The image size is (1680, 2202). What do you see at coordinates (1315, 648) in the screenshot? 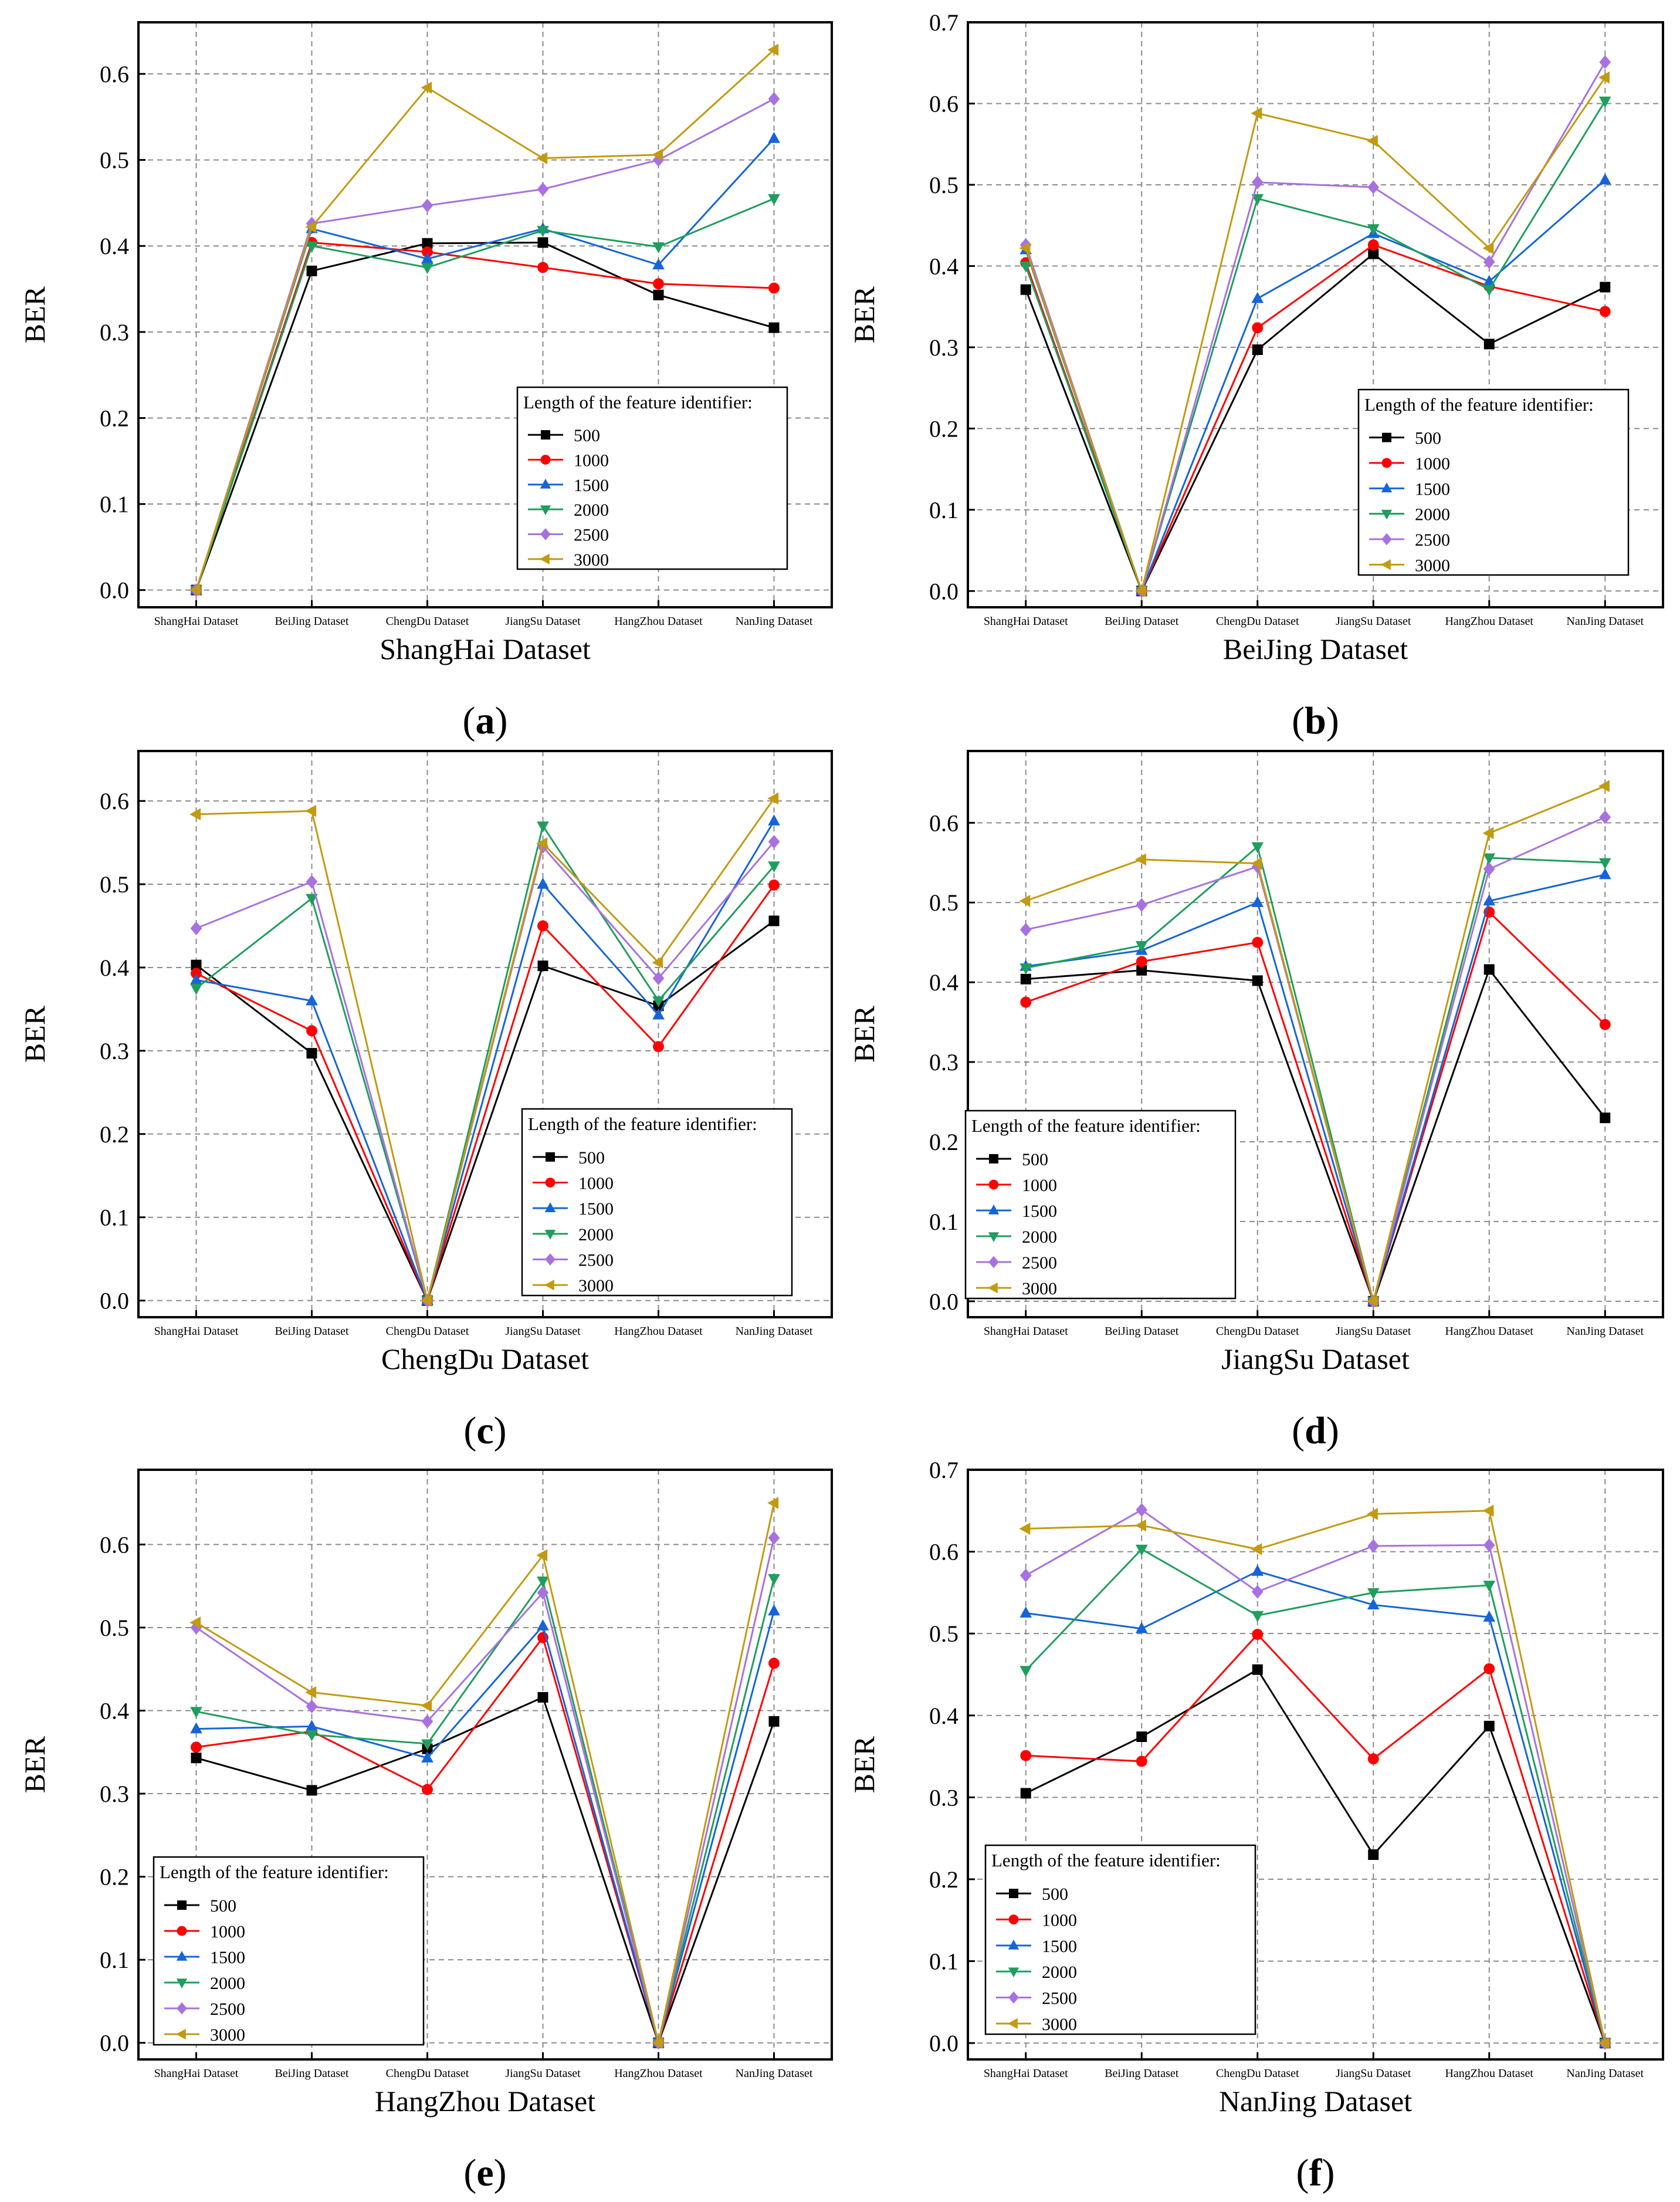
I see `x-axis-title: BeiJing Dataset` at bounding box center [1315, 648].